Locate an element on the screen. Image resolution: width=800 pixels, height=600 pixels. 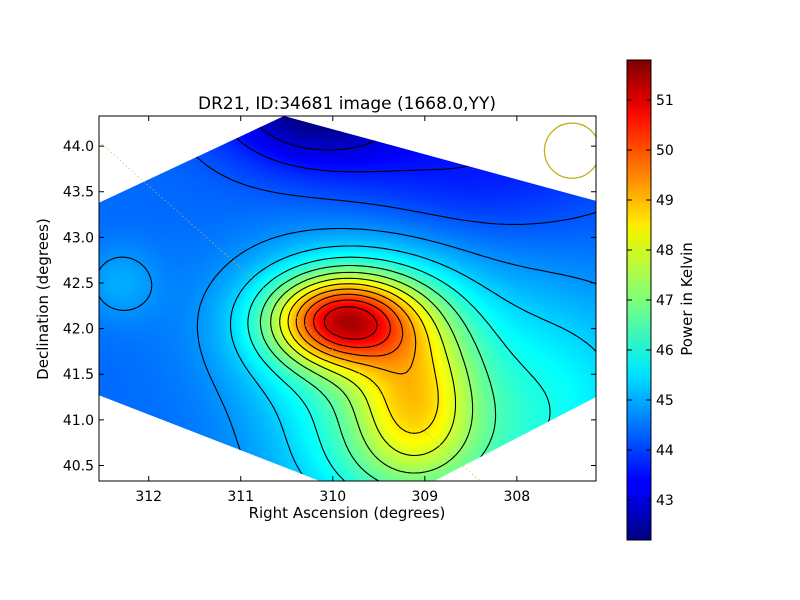
y-tick-label: 41.0 is located at coordinates (78, 421).